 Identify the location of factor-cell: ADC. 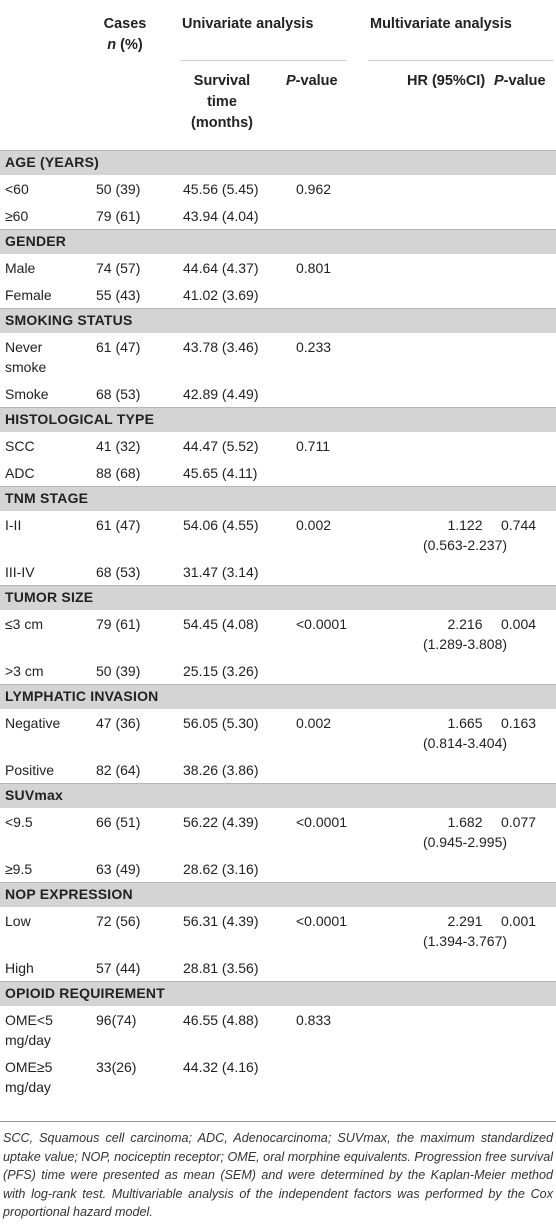
(49, 473).